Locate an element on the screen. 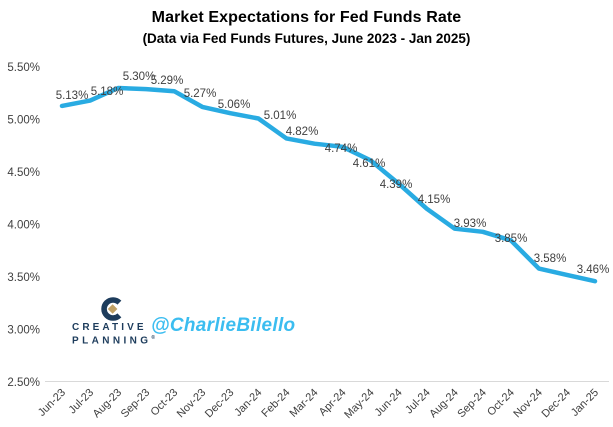 The height and width of the screenshot is (427, 613). data-label: 4.74% is located at coordinates (341, 149).